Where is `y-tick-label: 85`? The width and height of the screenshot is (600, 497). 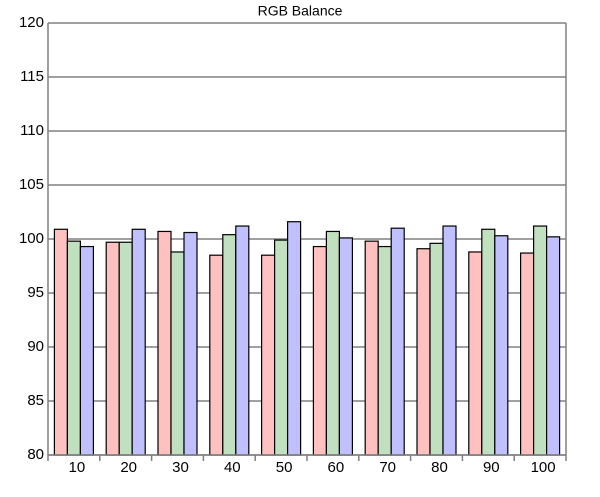 y-tick-label: 85 is located at coordinates (35, 400).